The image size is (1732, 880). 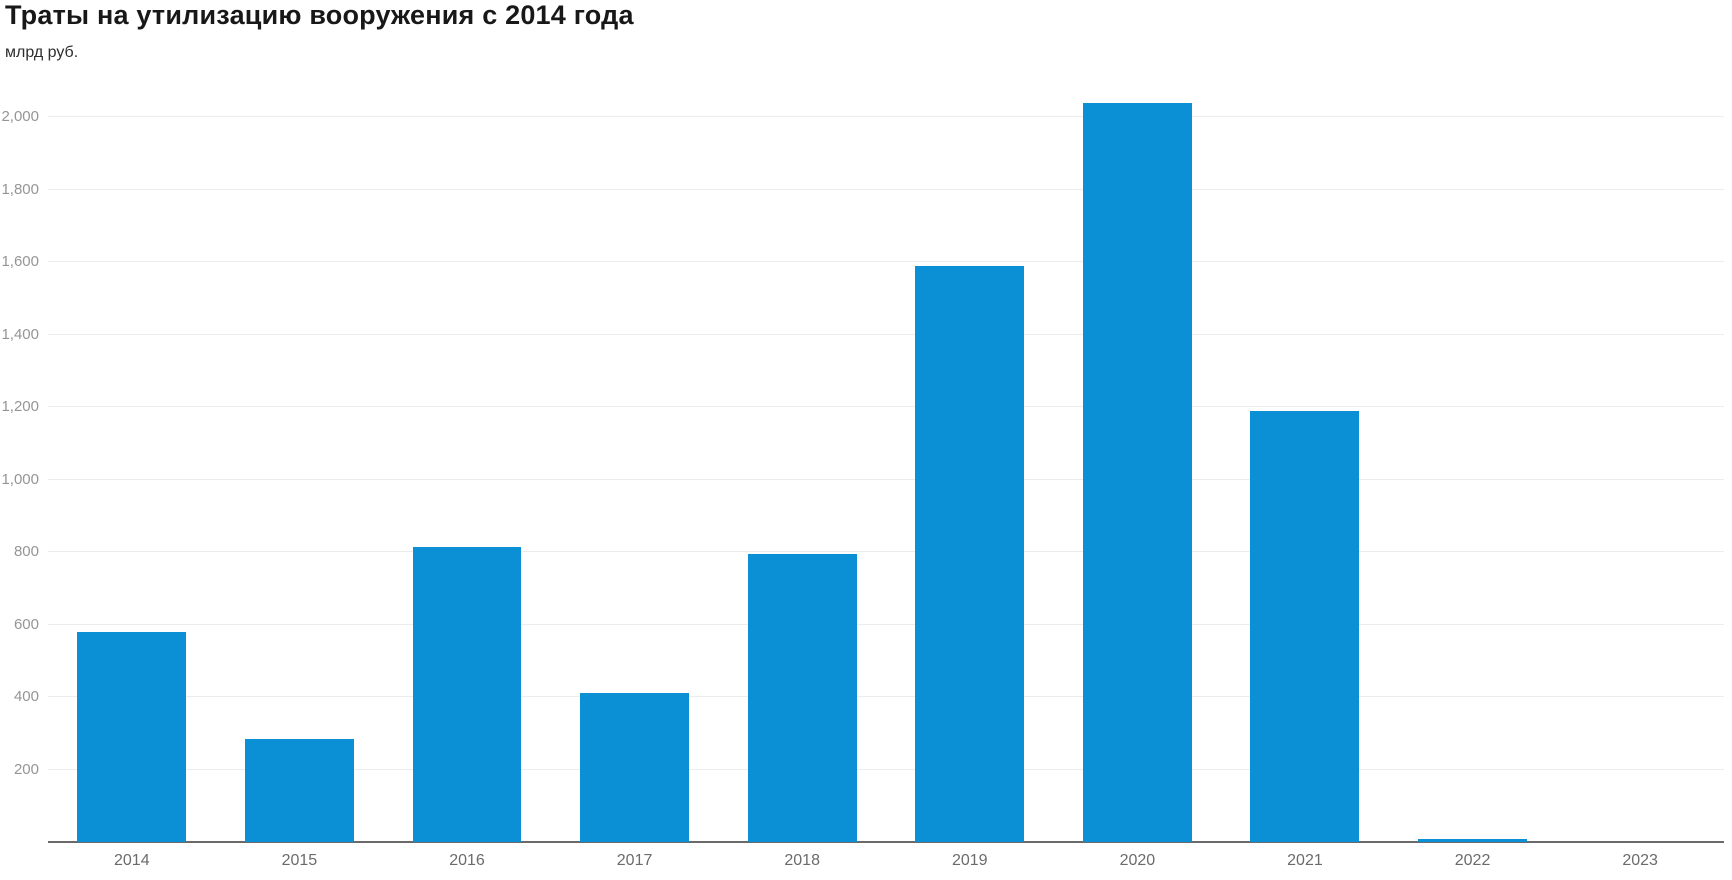 What do you see at coordinates (635, 767) in the screenshot?
I see `bar-2017` at bounding box center [635, 767].